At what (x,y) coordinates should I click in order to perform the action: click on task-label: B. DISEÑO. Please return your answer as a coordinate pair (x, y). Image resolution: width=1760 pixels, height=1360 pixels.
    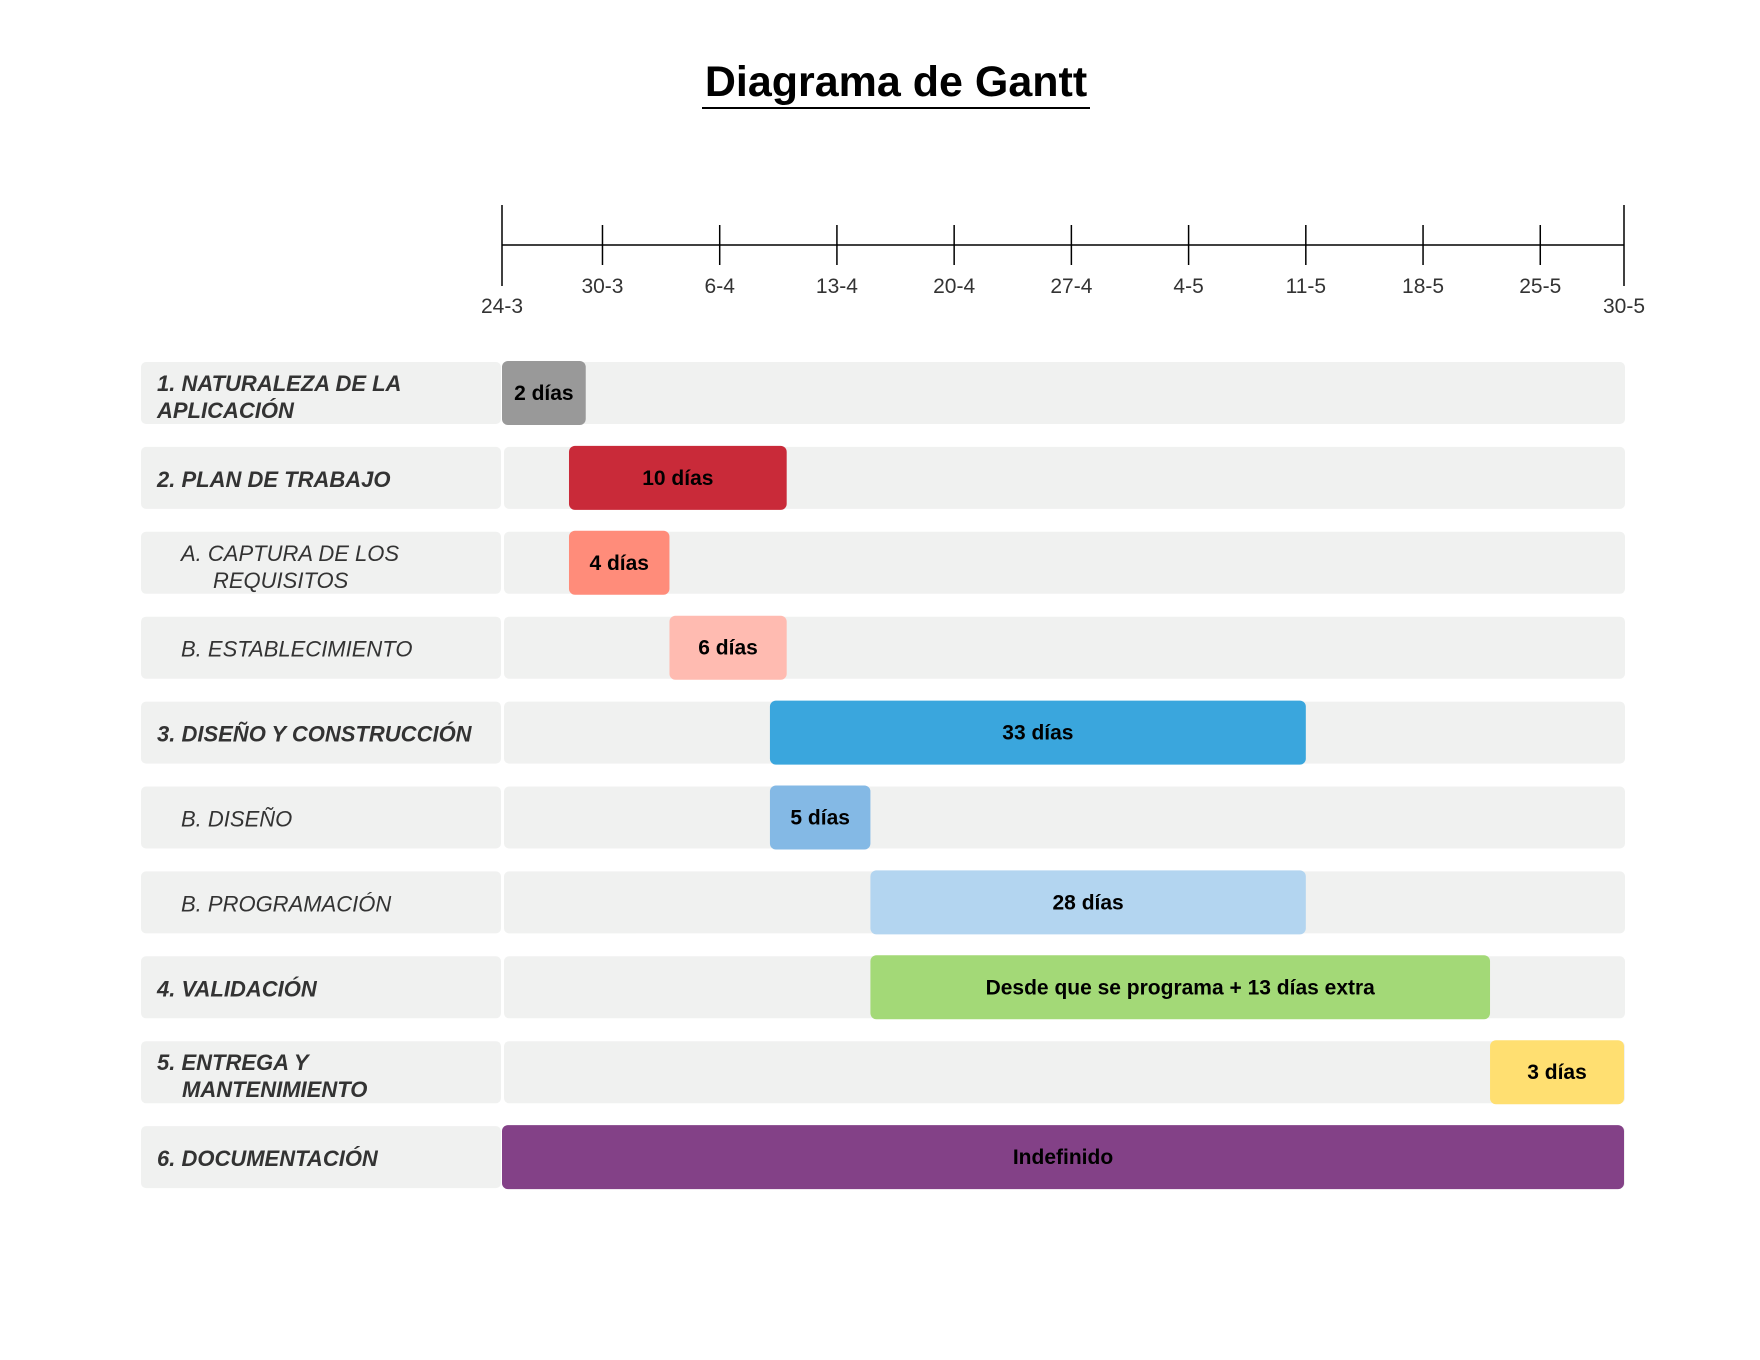
    Looking at the image, I should click on (236, 819).